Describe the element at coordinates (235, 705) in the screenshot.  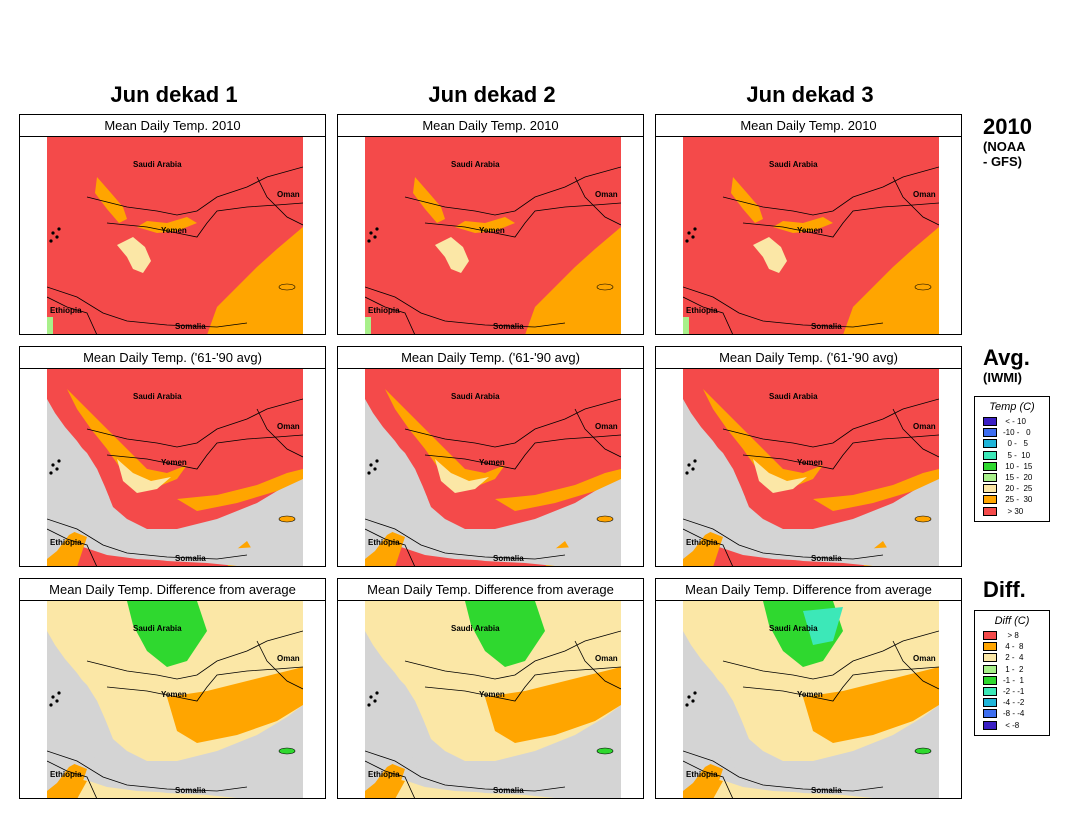
I see `orange-anomaly` at that location.